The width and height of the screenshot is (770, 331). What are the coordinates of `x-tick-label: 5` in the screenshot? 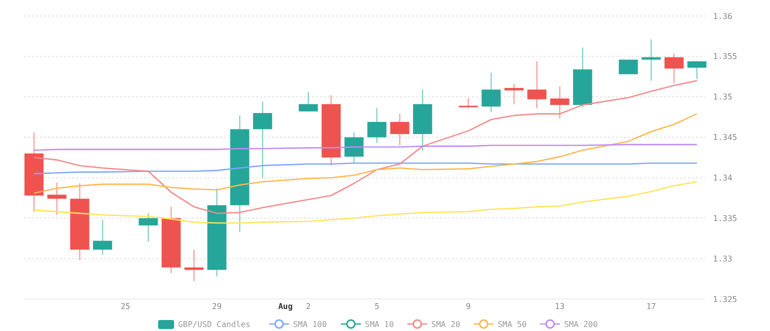 It's located at (377, 306).